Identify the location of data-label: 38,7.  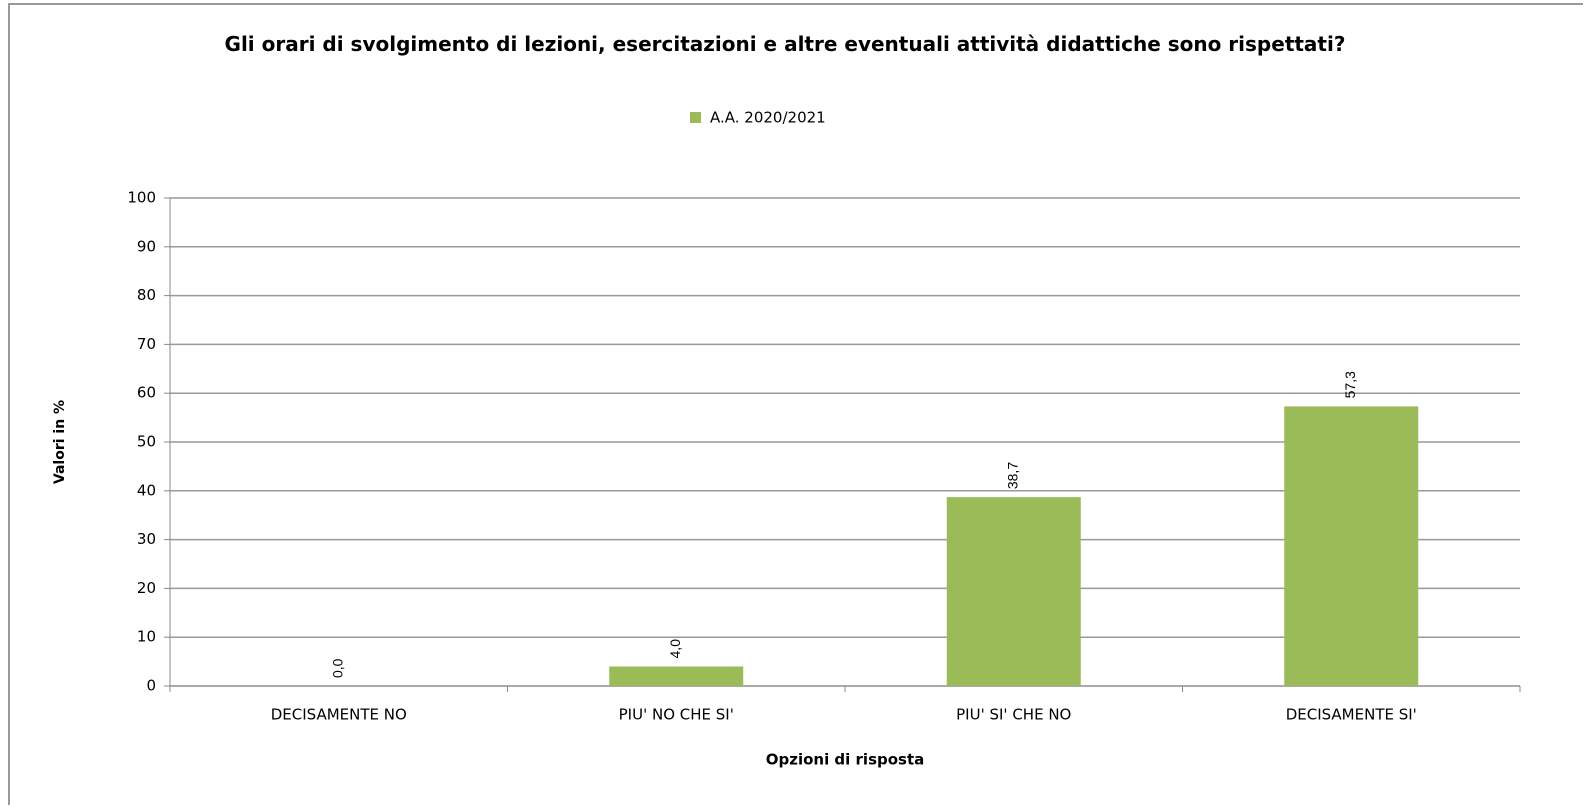
(1012, 475).